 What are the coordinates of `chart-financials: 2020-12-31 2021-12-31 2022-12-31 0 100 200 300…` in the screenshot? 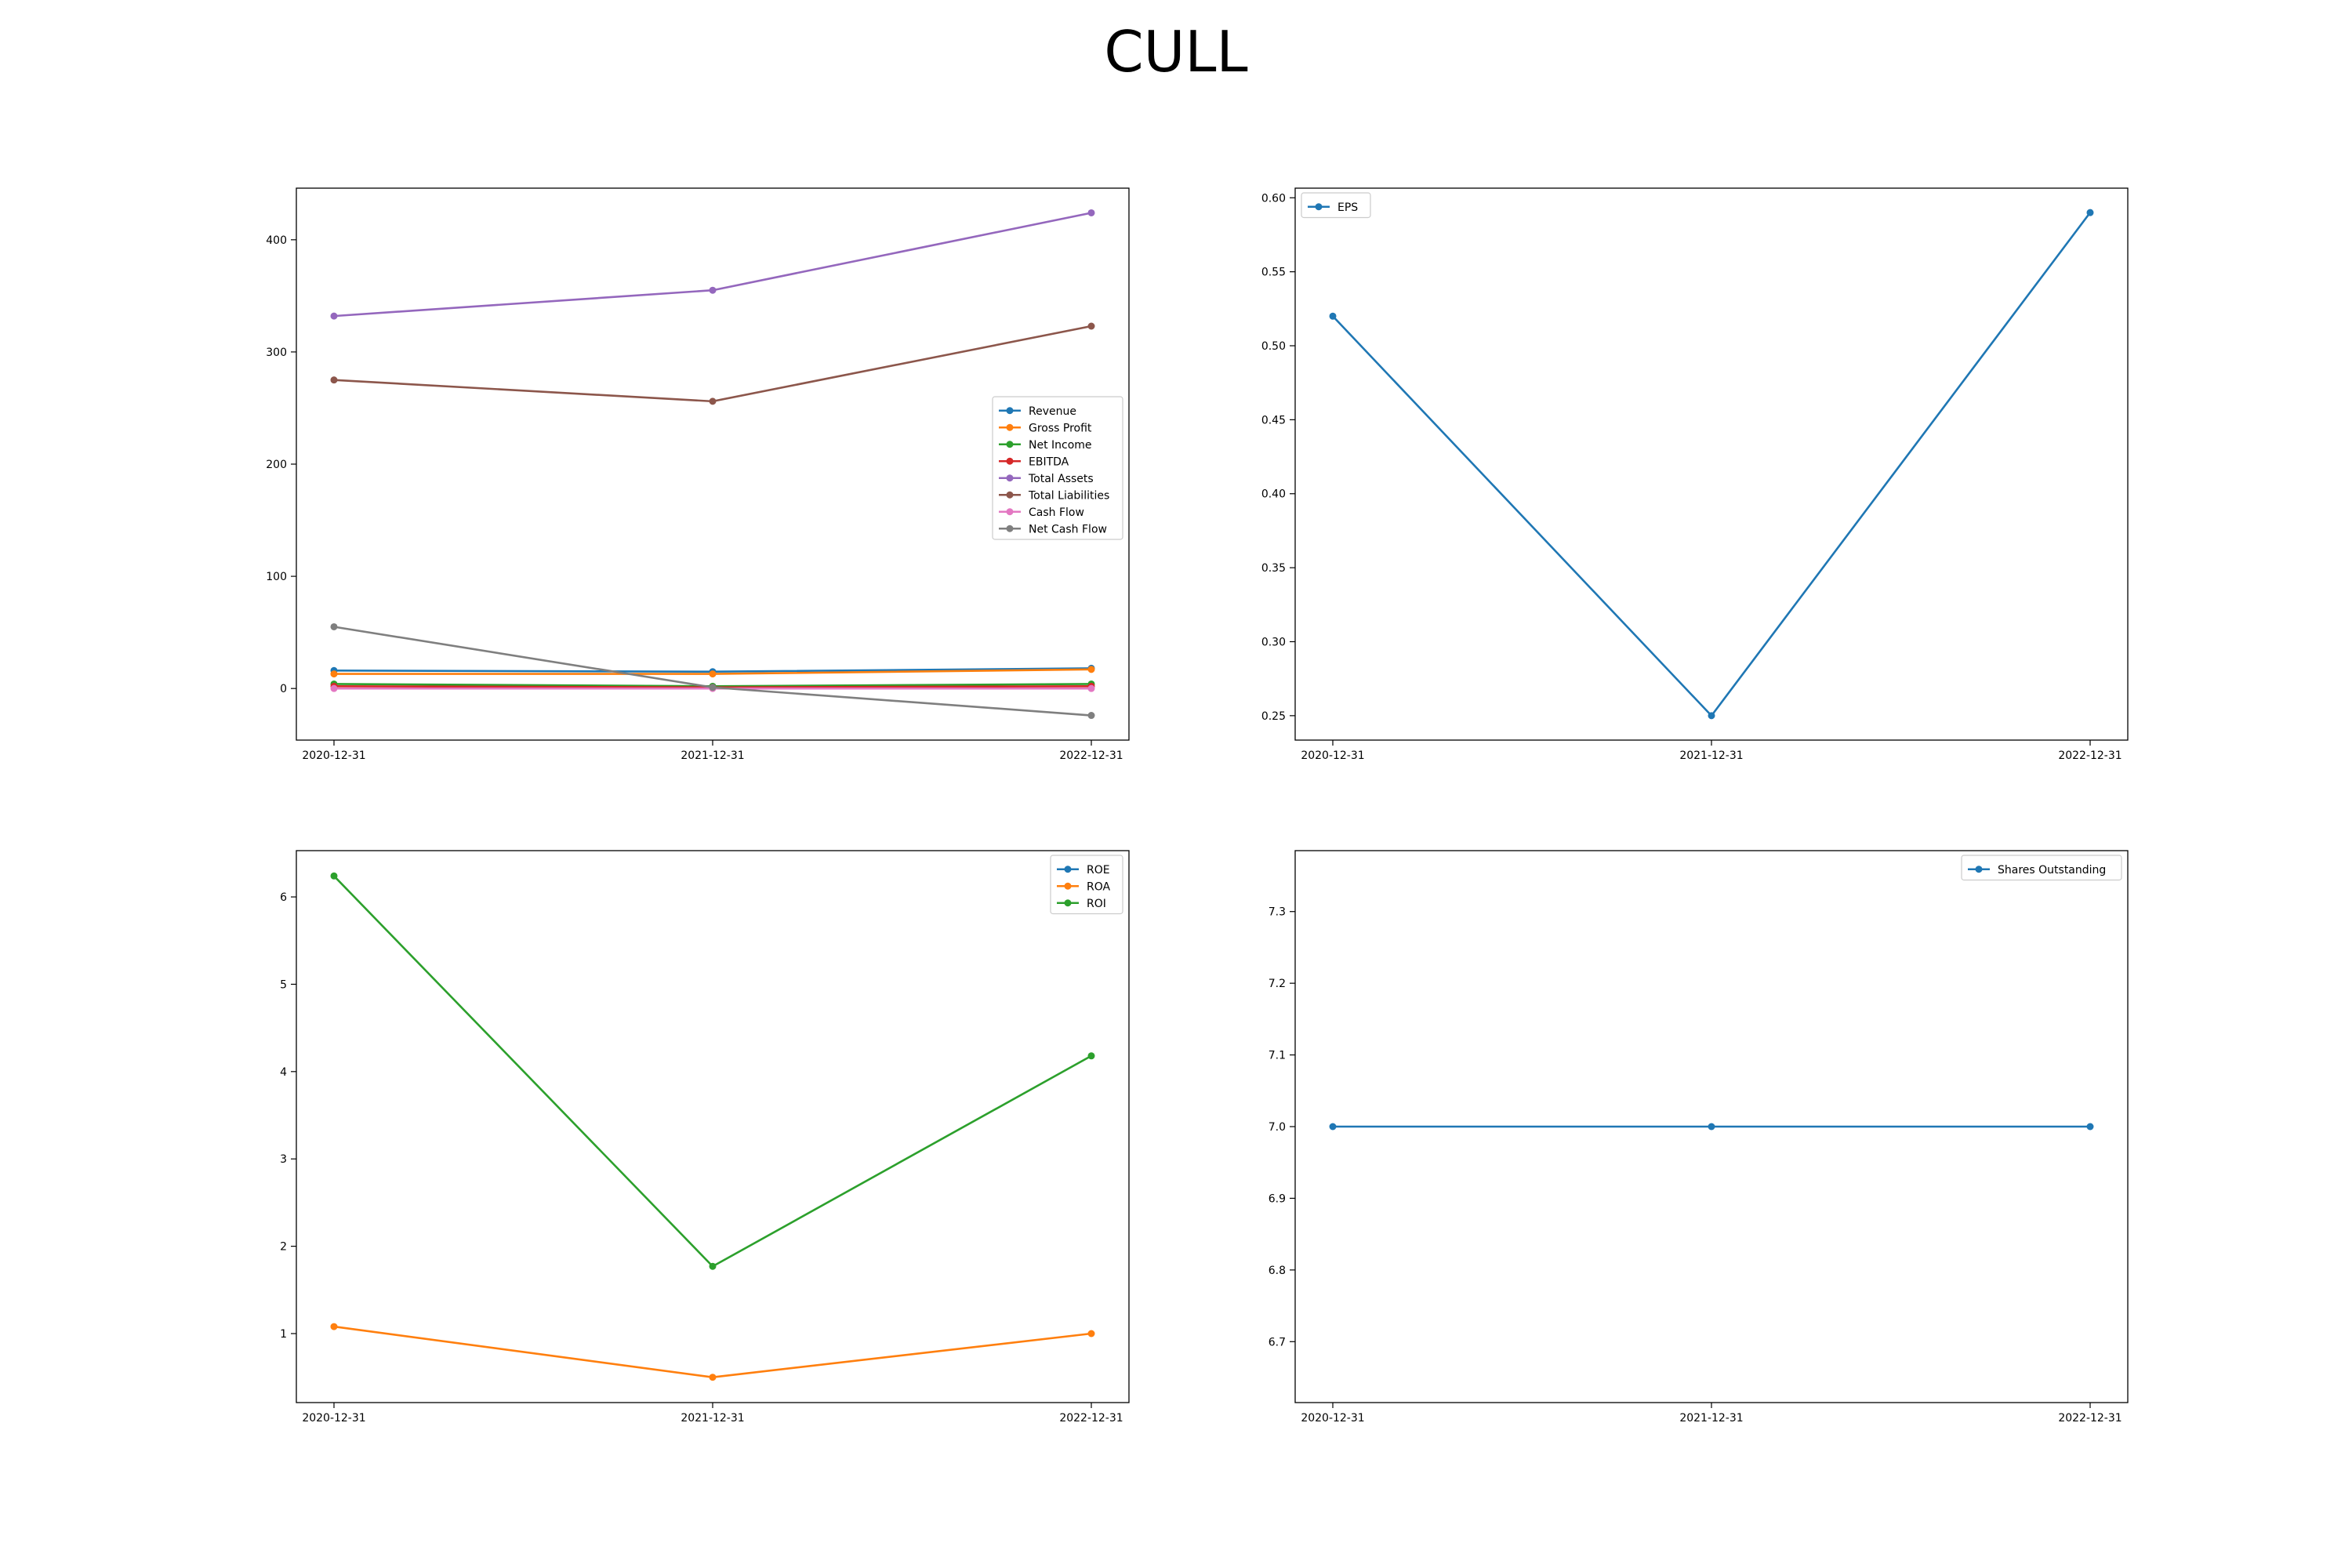 It's located at (698, 474).